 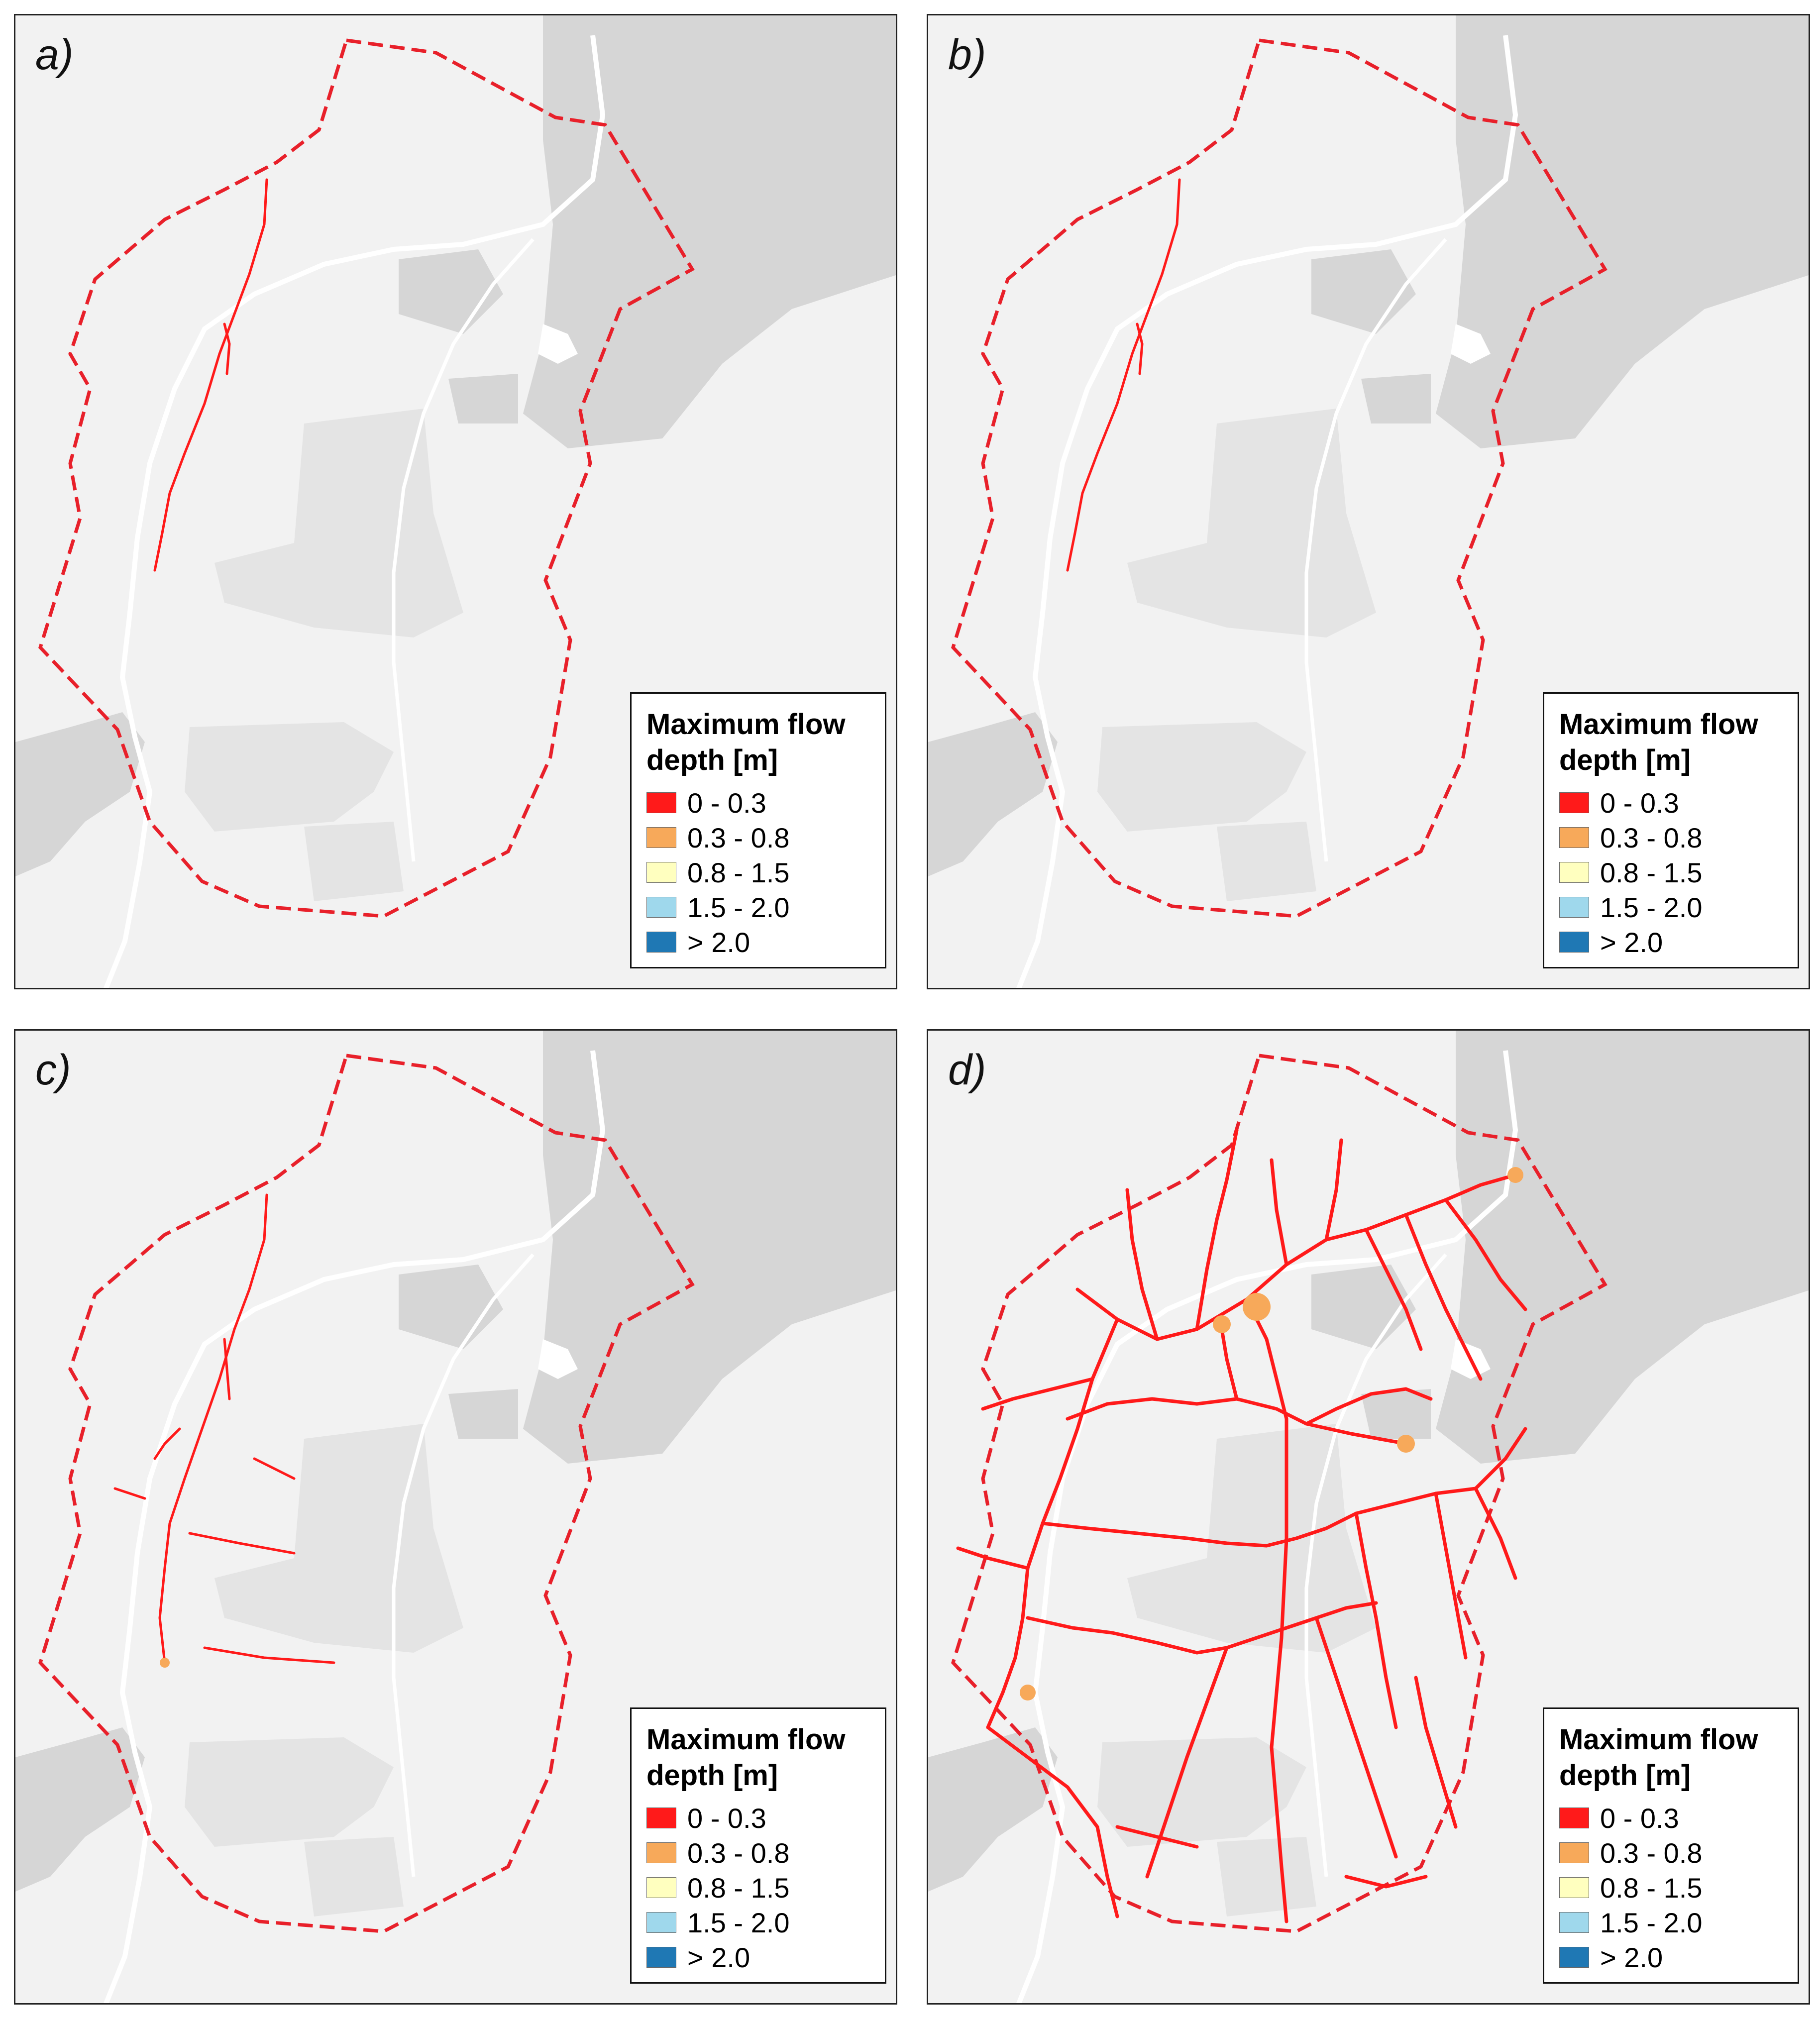 What do you see at coordinates (967, 55) in the screenshot?
I see `panel-label: b)` at bounding box center [967, 55].